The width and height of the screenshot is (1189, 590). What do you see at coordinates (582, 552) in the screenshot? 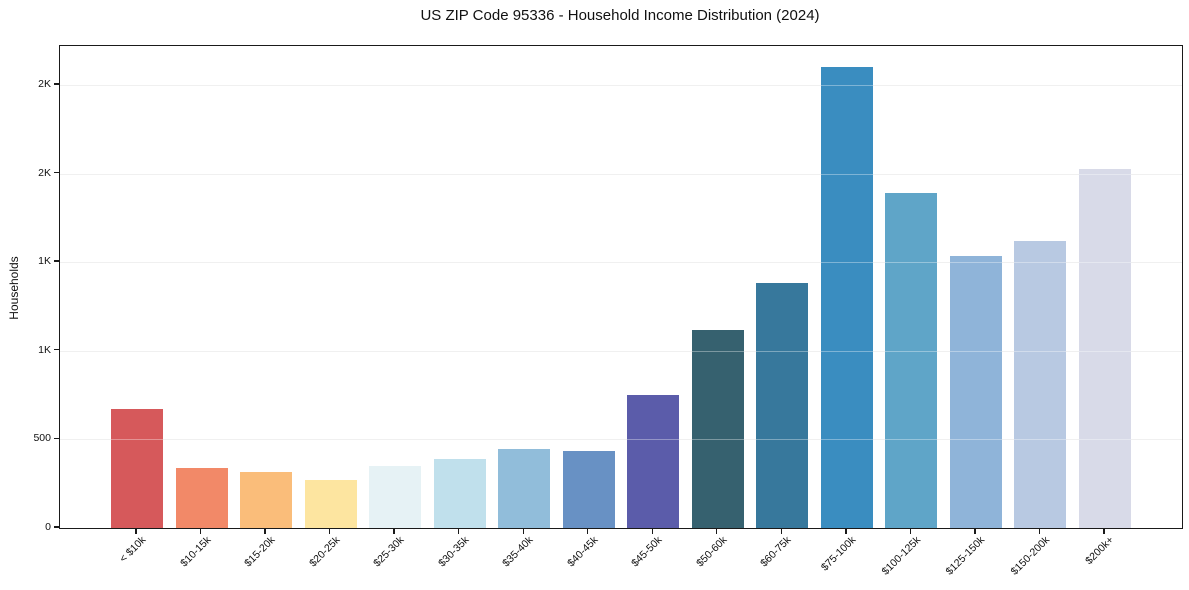
I see `x-tick-label: $40-45k` at bounding box center [582, 552].